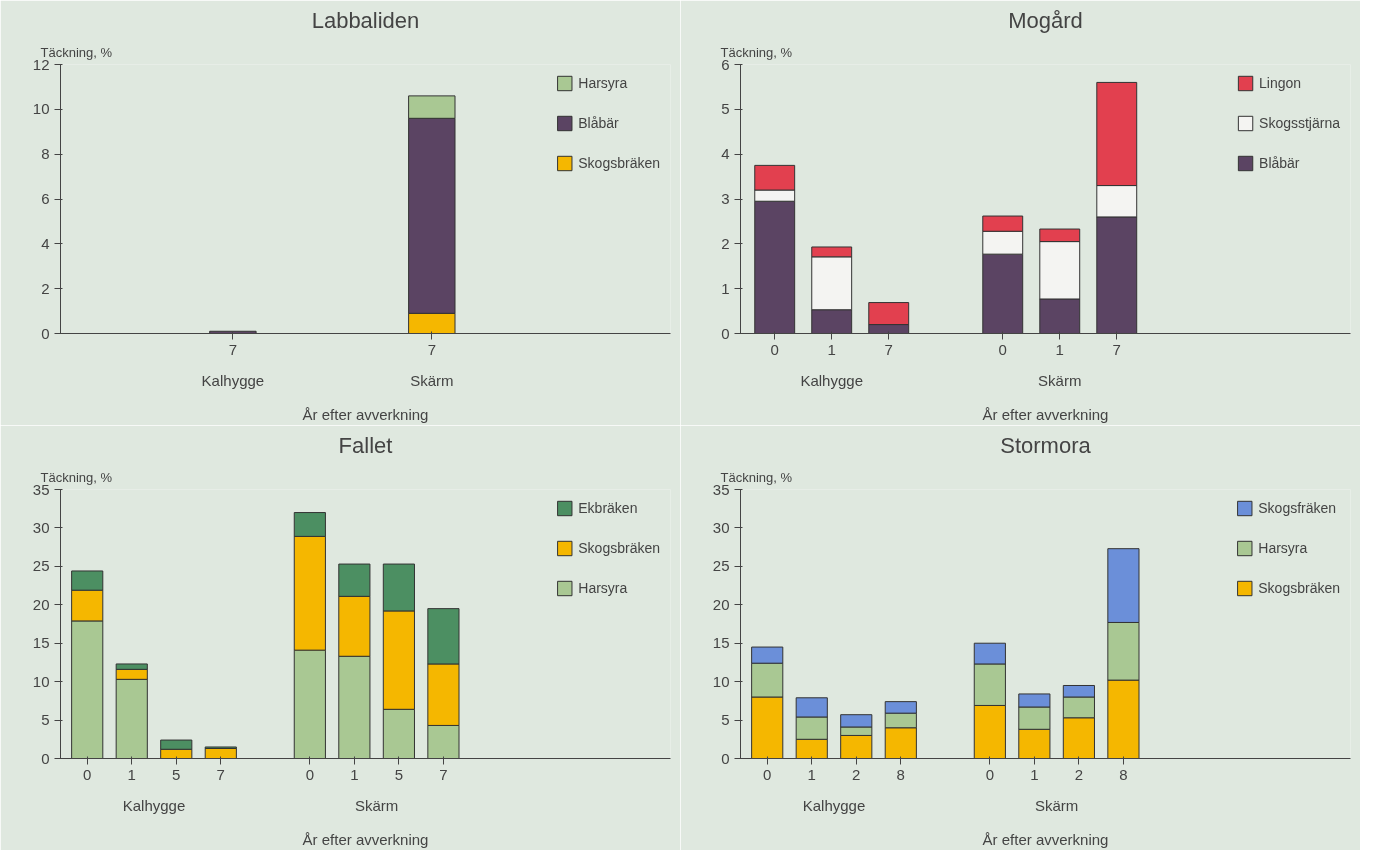 The height and width of the screenshot is (860, 1381). I want to click on legend-label: Ekbräken, so click(608, 508).